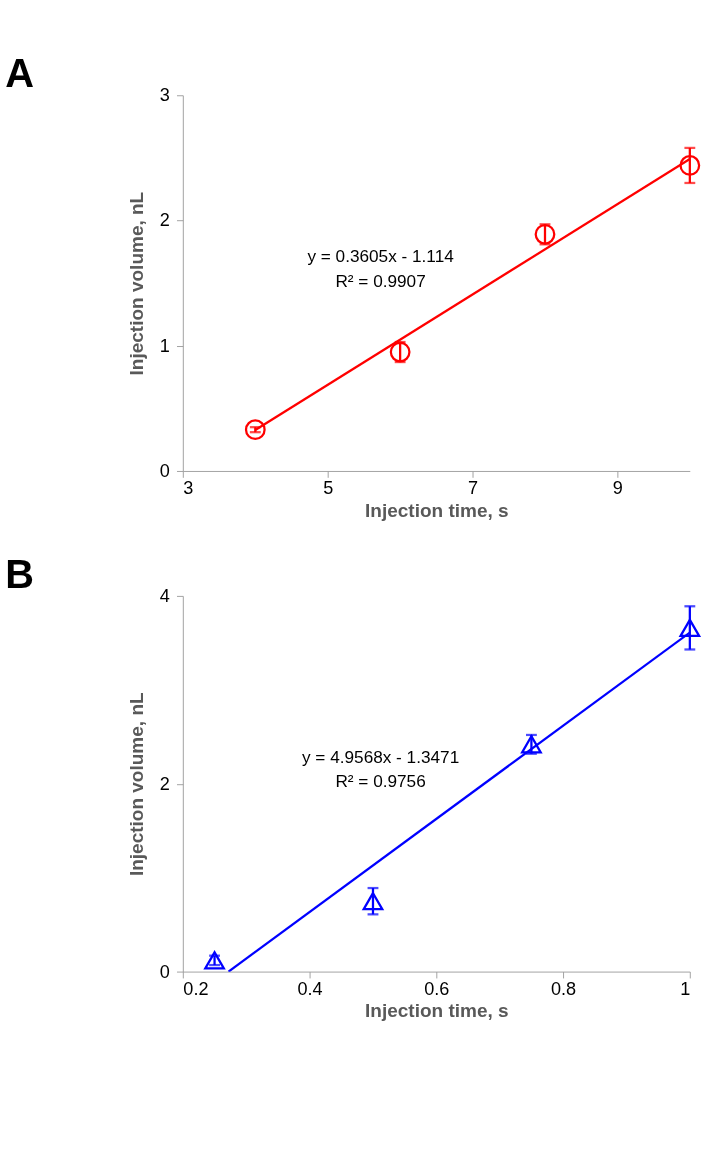  I want to click on chart-title: A, so click(20, 73).